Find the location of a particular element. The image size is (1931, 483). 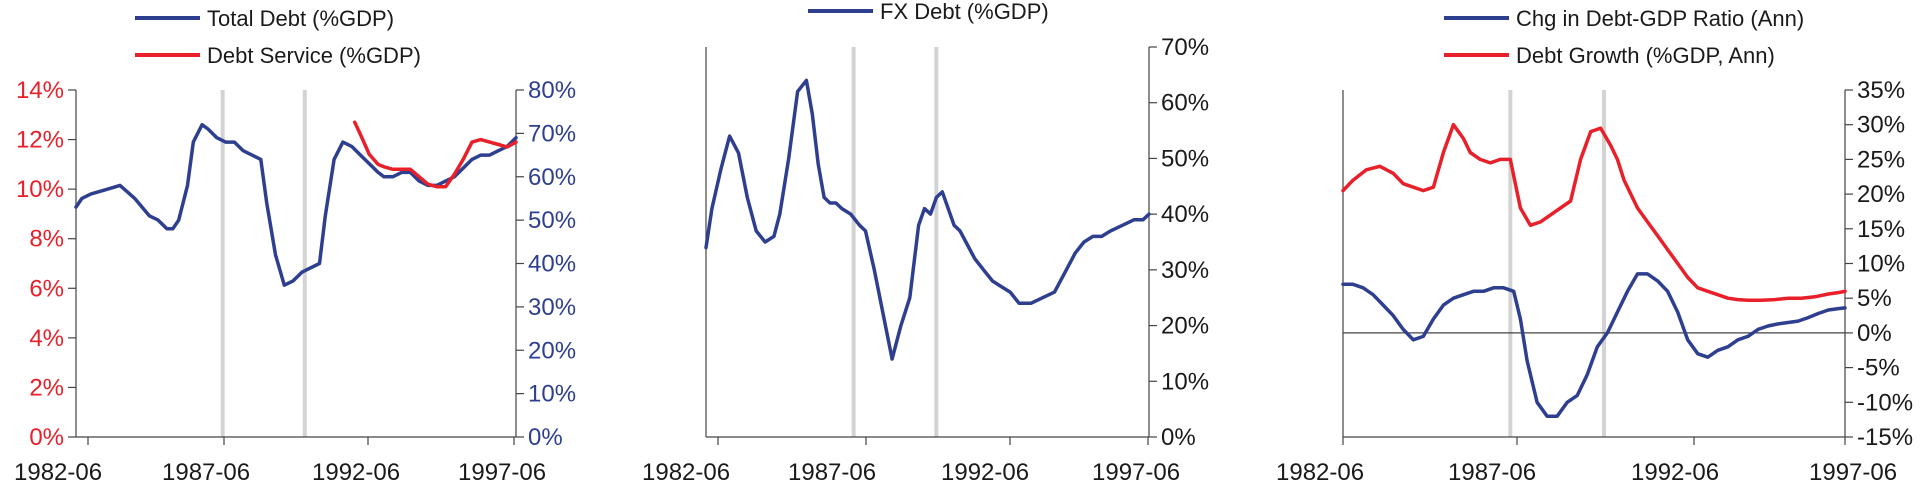

y-right-tick-label: 25% is located at coordinates (1881, 159).